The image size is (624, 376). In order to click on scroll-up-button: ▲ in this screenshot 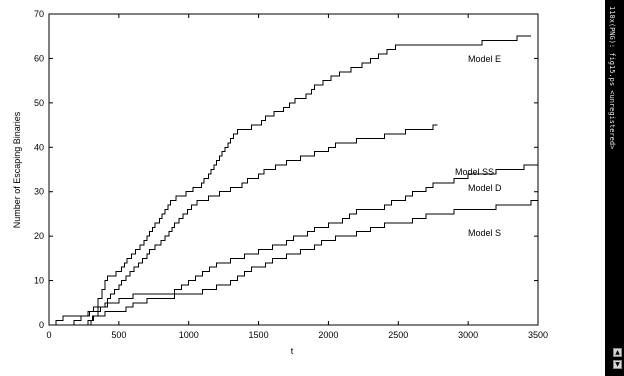, I will do `click(617, 352)`.